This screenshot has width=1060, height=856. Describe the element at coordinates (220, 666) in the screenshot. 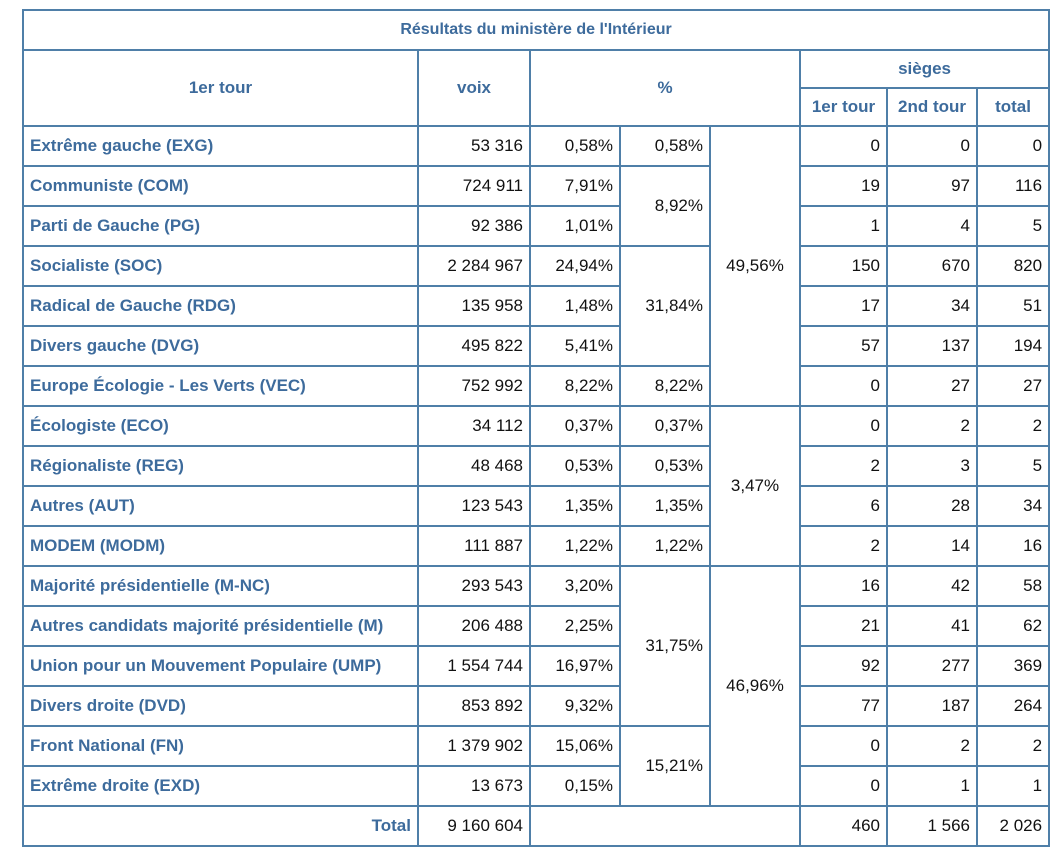

I see `party-name: Union pour un Mouvement Populaire (UMP)` at that location.